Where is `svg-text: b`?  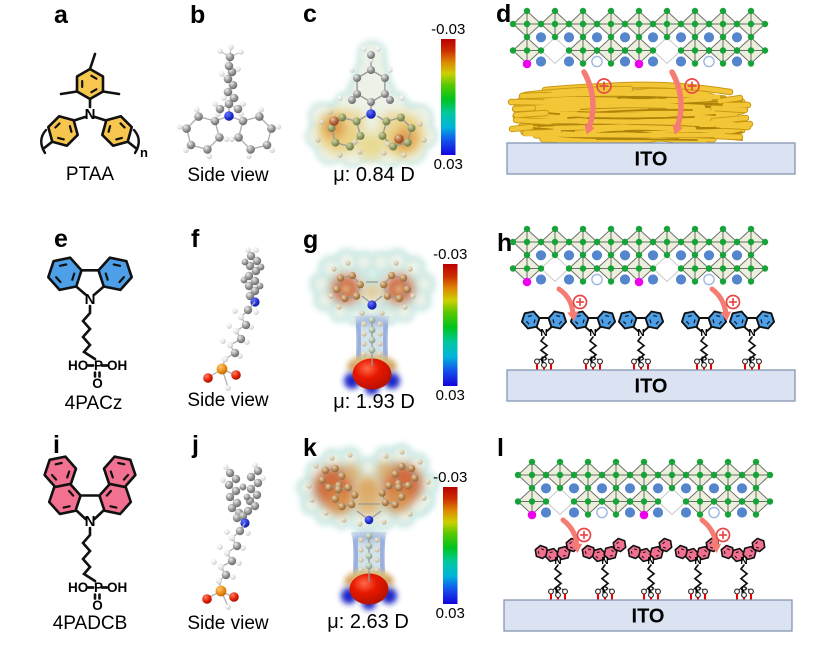
svg-text: b is located at coordinates (197, 15).